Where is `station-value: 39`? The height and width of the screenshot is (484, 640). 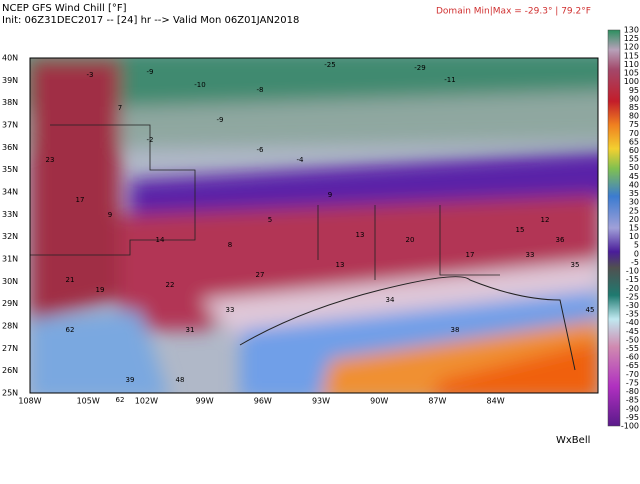
station-value: 39 is located at coordinates (130, 380).